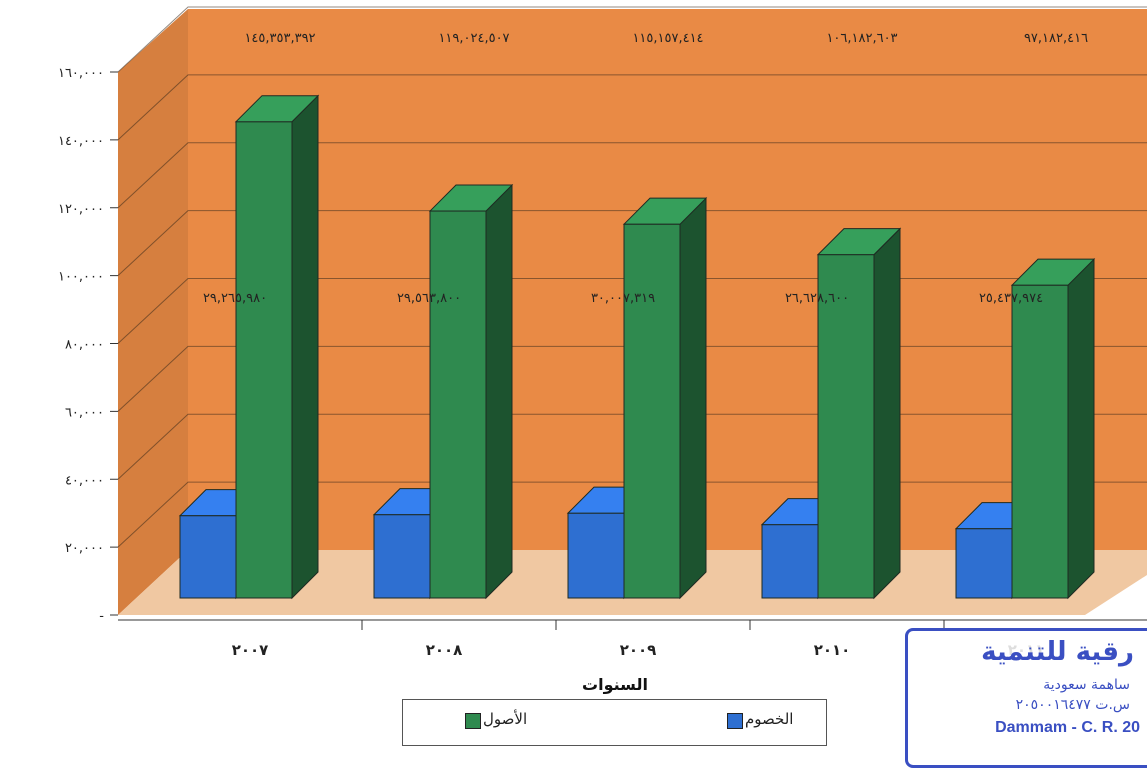 This screenshot has width=1147, height=768. Describe the element at coordinates (473, 38) in the screenshot. I see `data-label-assets: ١١٩,٠٢٤,٥٠٧` at that location.